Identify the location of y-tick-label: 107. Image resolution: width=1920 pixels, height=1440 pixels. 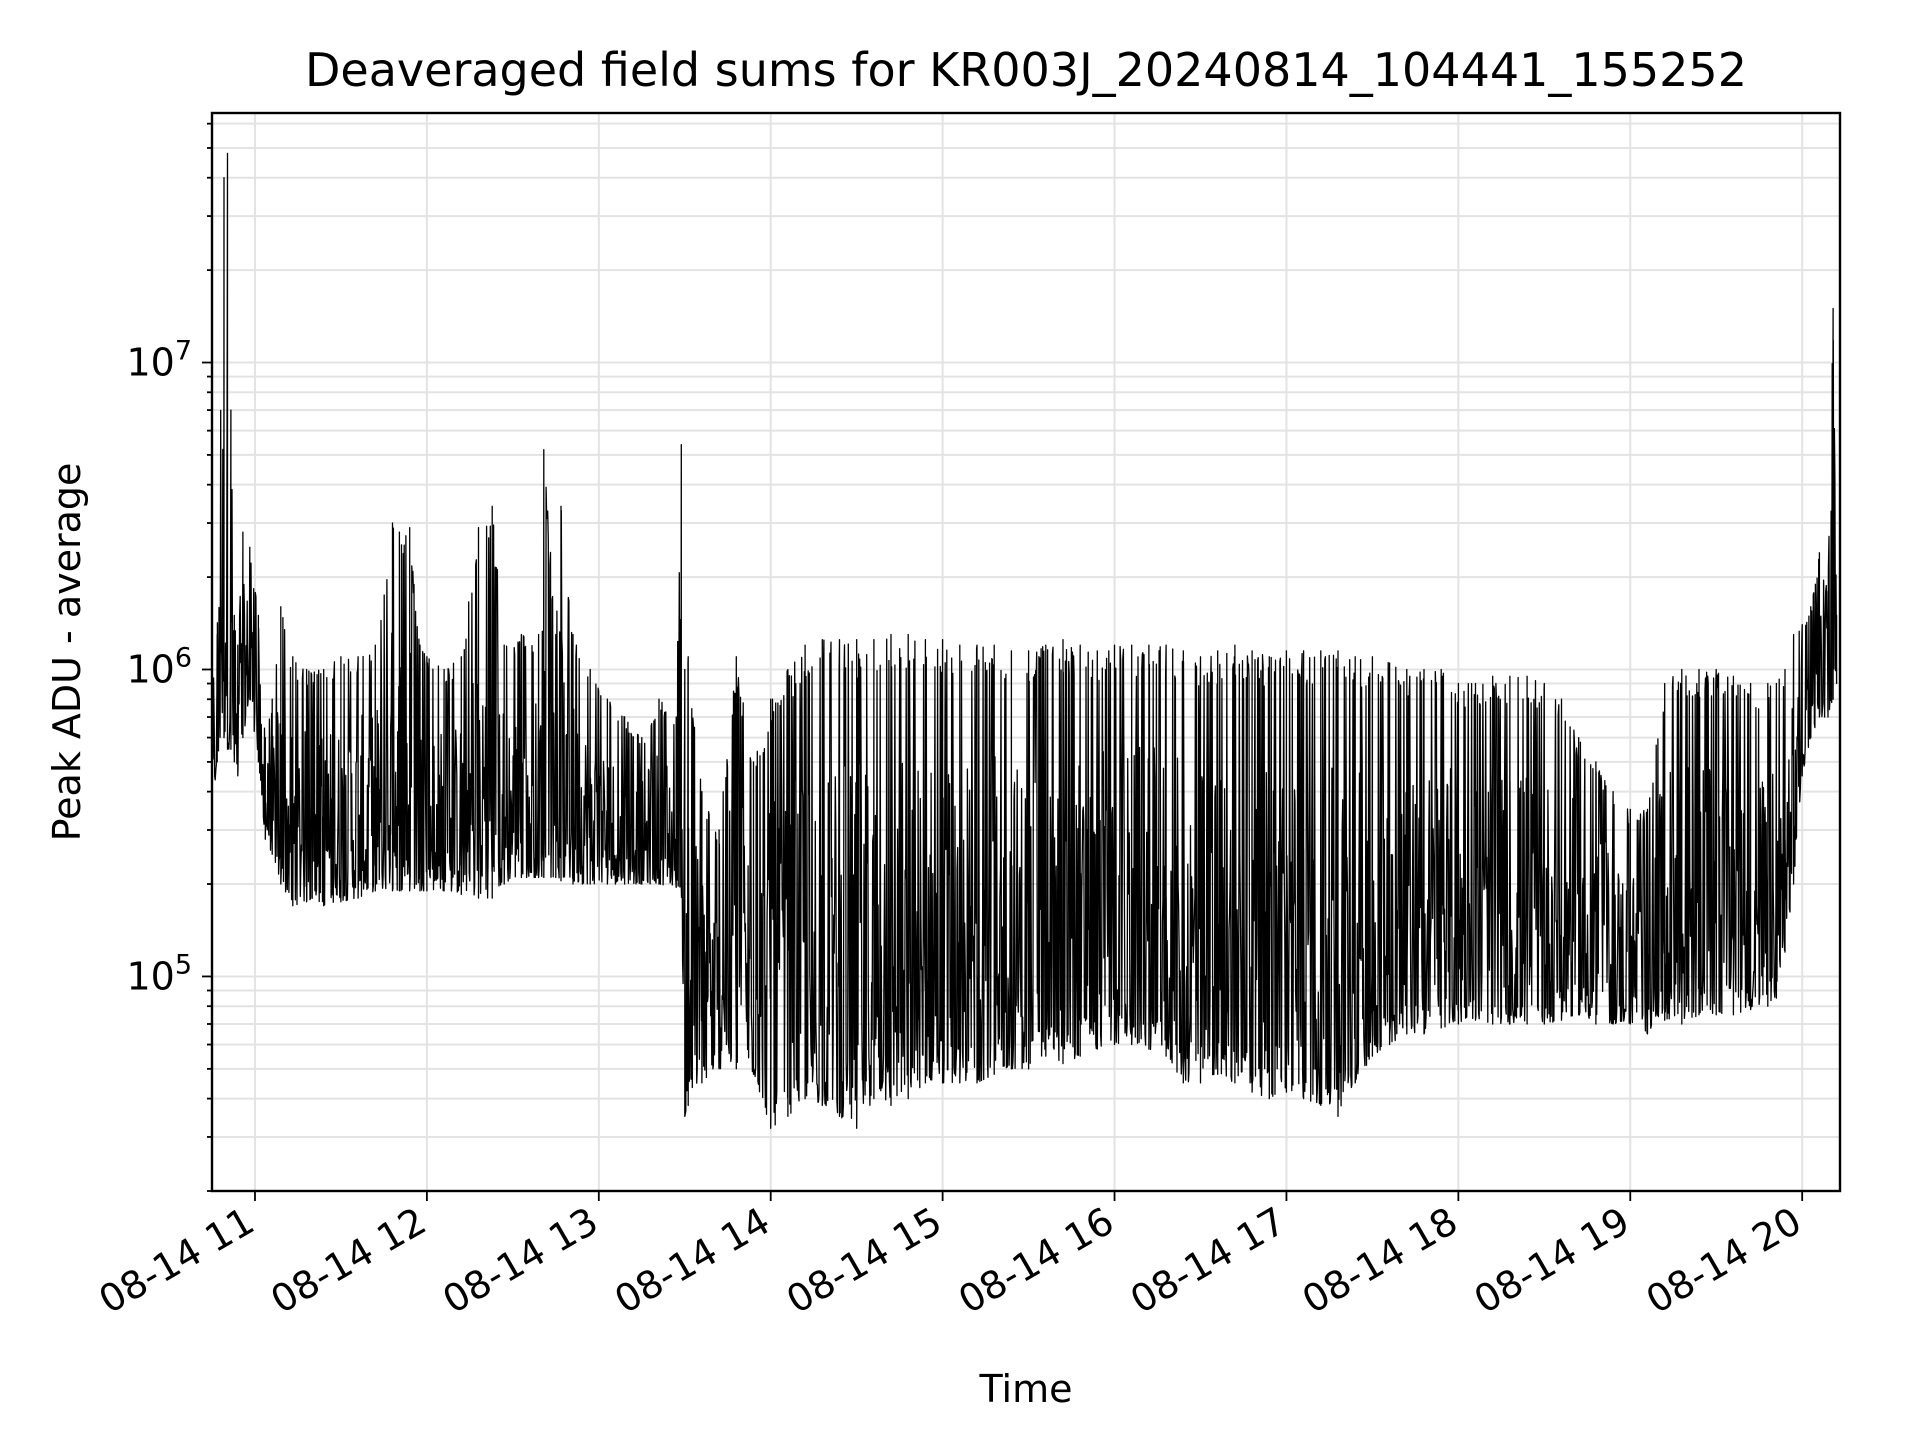
(159, 360).